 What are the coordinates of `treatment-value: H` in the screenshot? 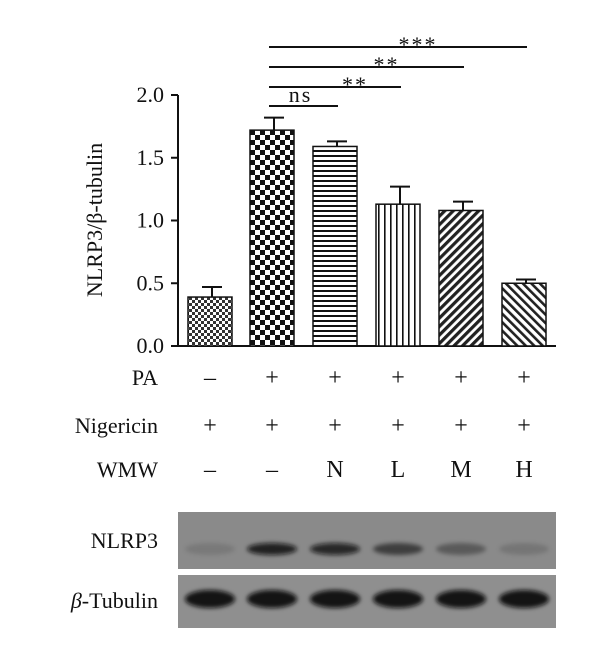 It's located at (523, 470).